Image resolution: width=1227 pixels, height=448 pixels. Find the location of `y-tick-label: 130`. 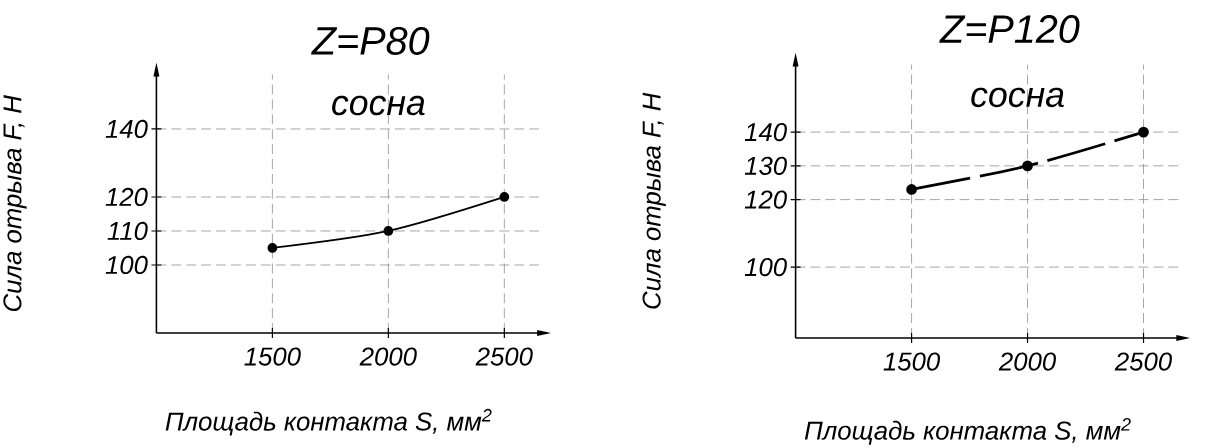

y-tick-label: 130 is located at coordinates (765, 165).